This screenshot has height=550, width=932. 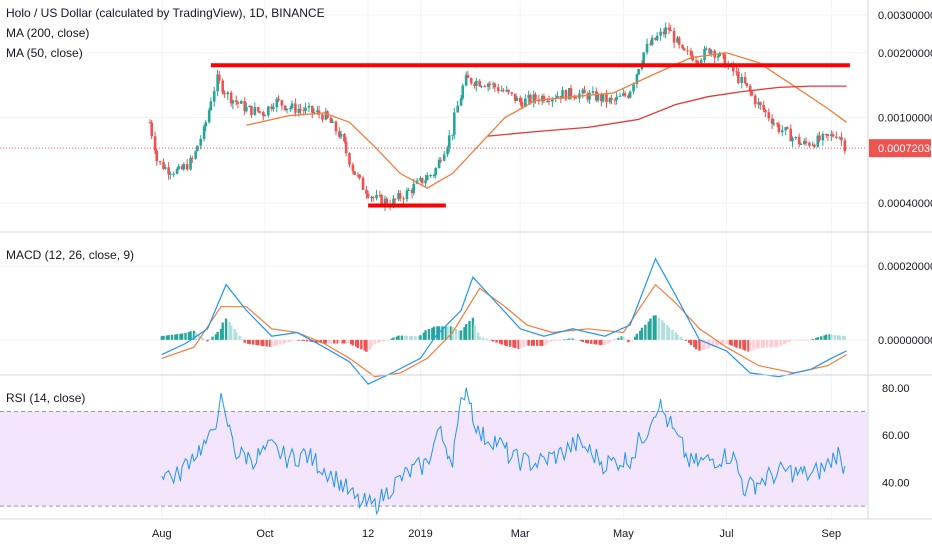 What do you see at coordinates (726, 534) in the screenshot?
I see `x-axis-tick-label: Jul` at bounding box center [726, 534].